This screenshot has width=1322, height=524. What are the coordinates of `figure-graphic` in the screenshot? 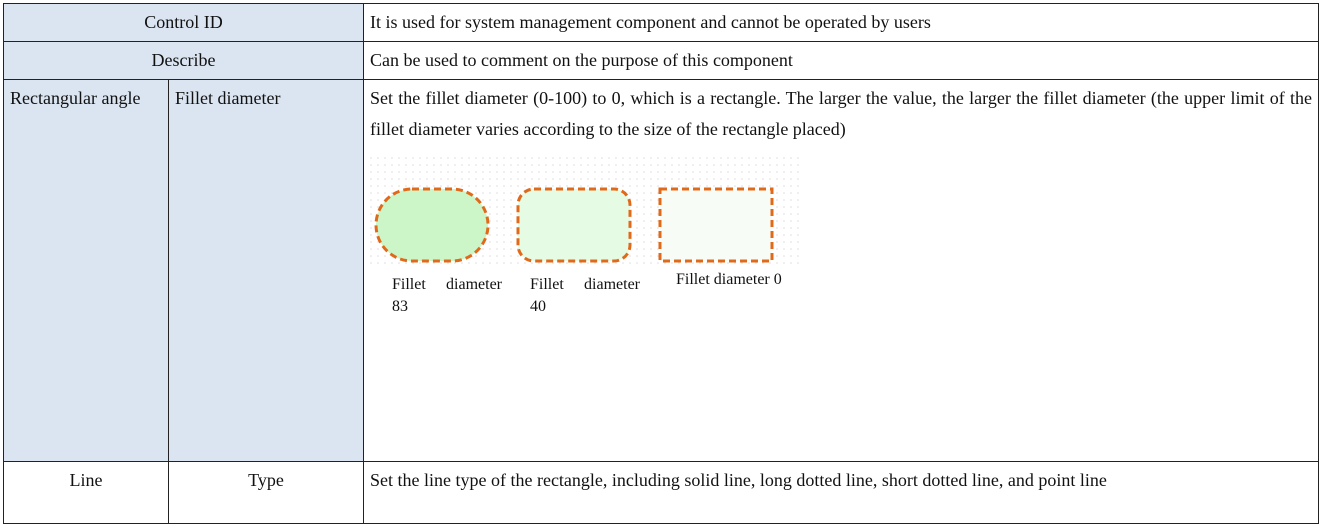 It's located at (585, 212).